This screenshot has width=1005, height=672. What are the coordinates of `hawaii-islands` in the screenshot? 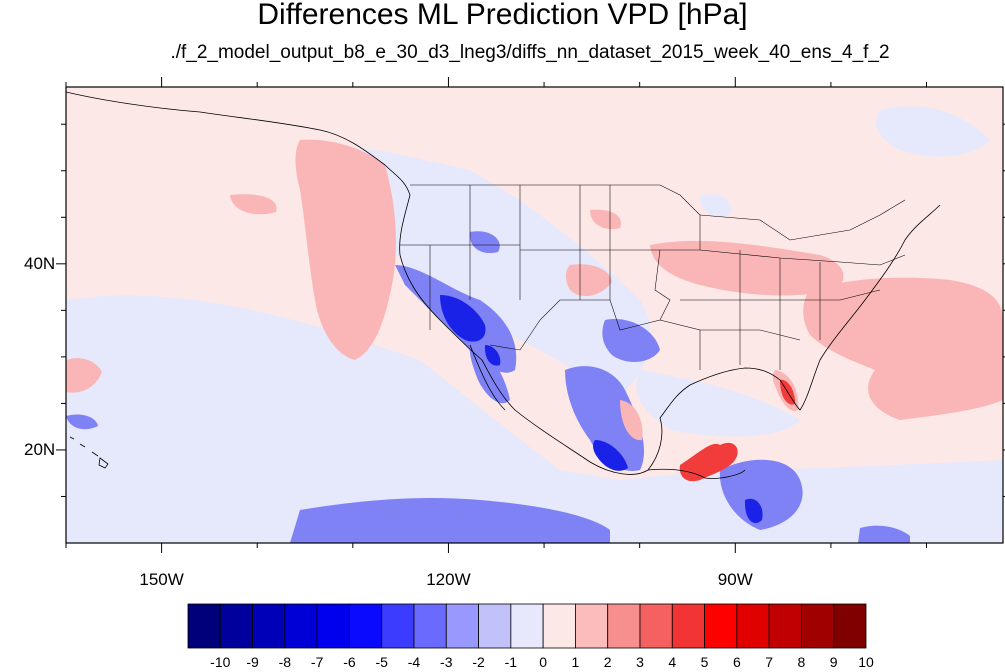 It's located at (89, 452).